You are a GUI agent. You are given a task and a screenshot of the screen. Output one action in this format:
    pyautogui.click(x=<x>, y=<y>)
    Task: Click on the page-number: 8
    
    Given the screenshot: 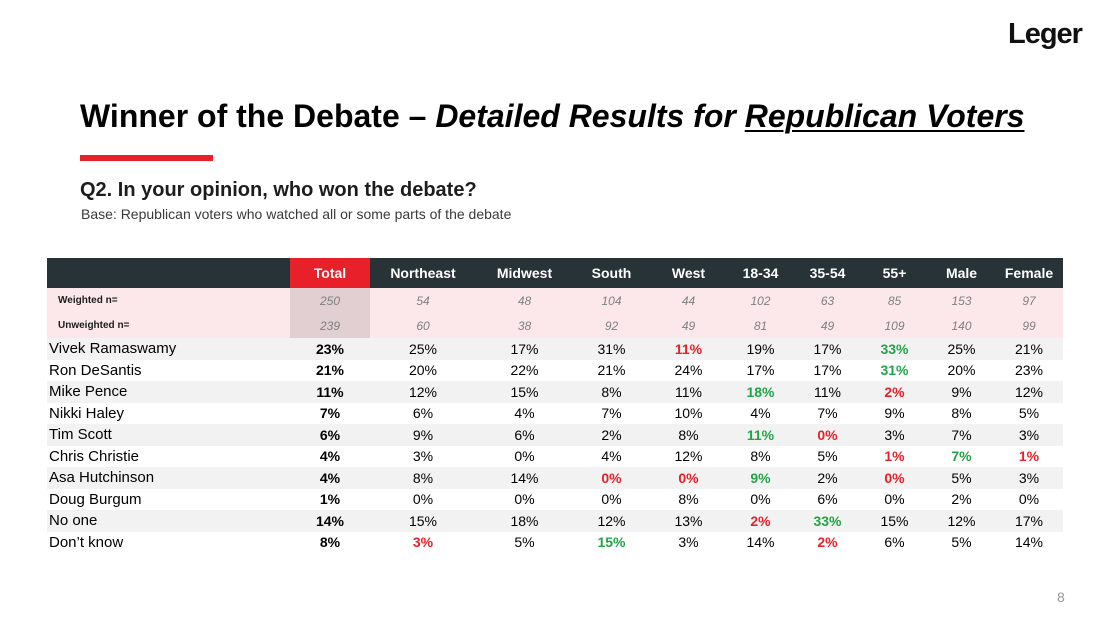 What is the action you would take?
    pyautogui.click(x=1061, y=597)
    